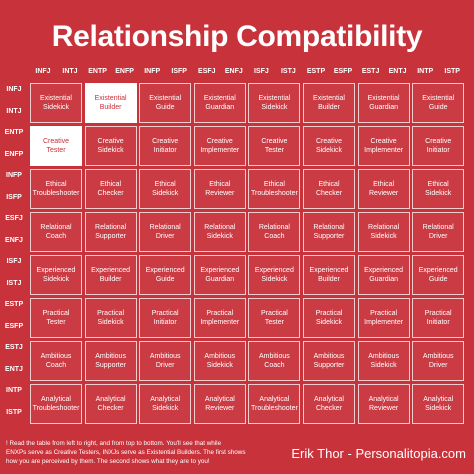  Describe the element at coordinates (165, 232) in the screenshot. I see `cell: Relational Driver` at that location.